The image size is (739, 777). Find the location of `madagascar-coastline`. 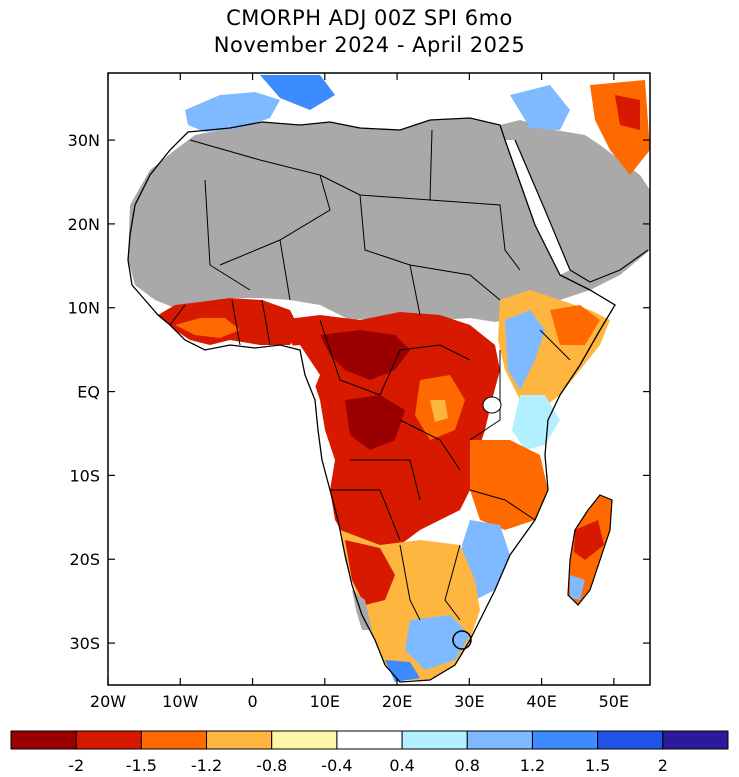

madagascar-coastline is located at coordinates (590, 550).